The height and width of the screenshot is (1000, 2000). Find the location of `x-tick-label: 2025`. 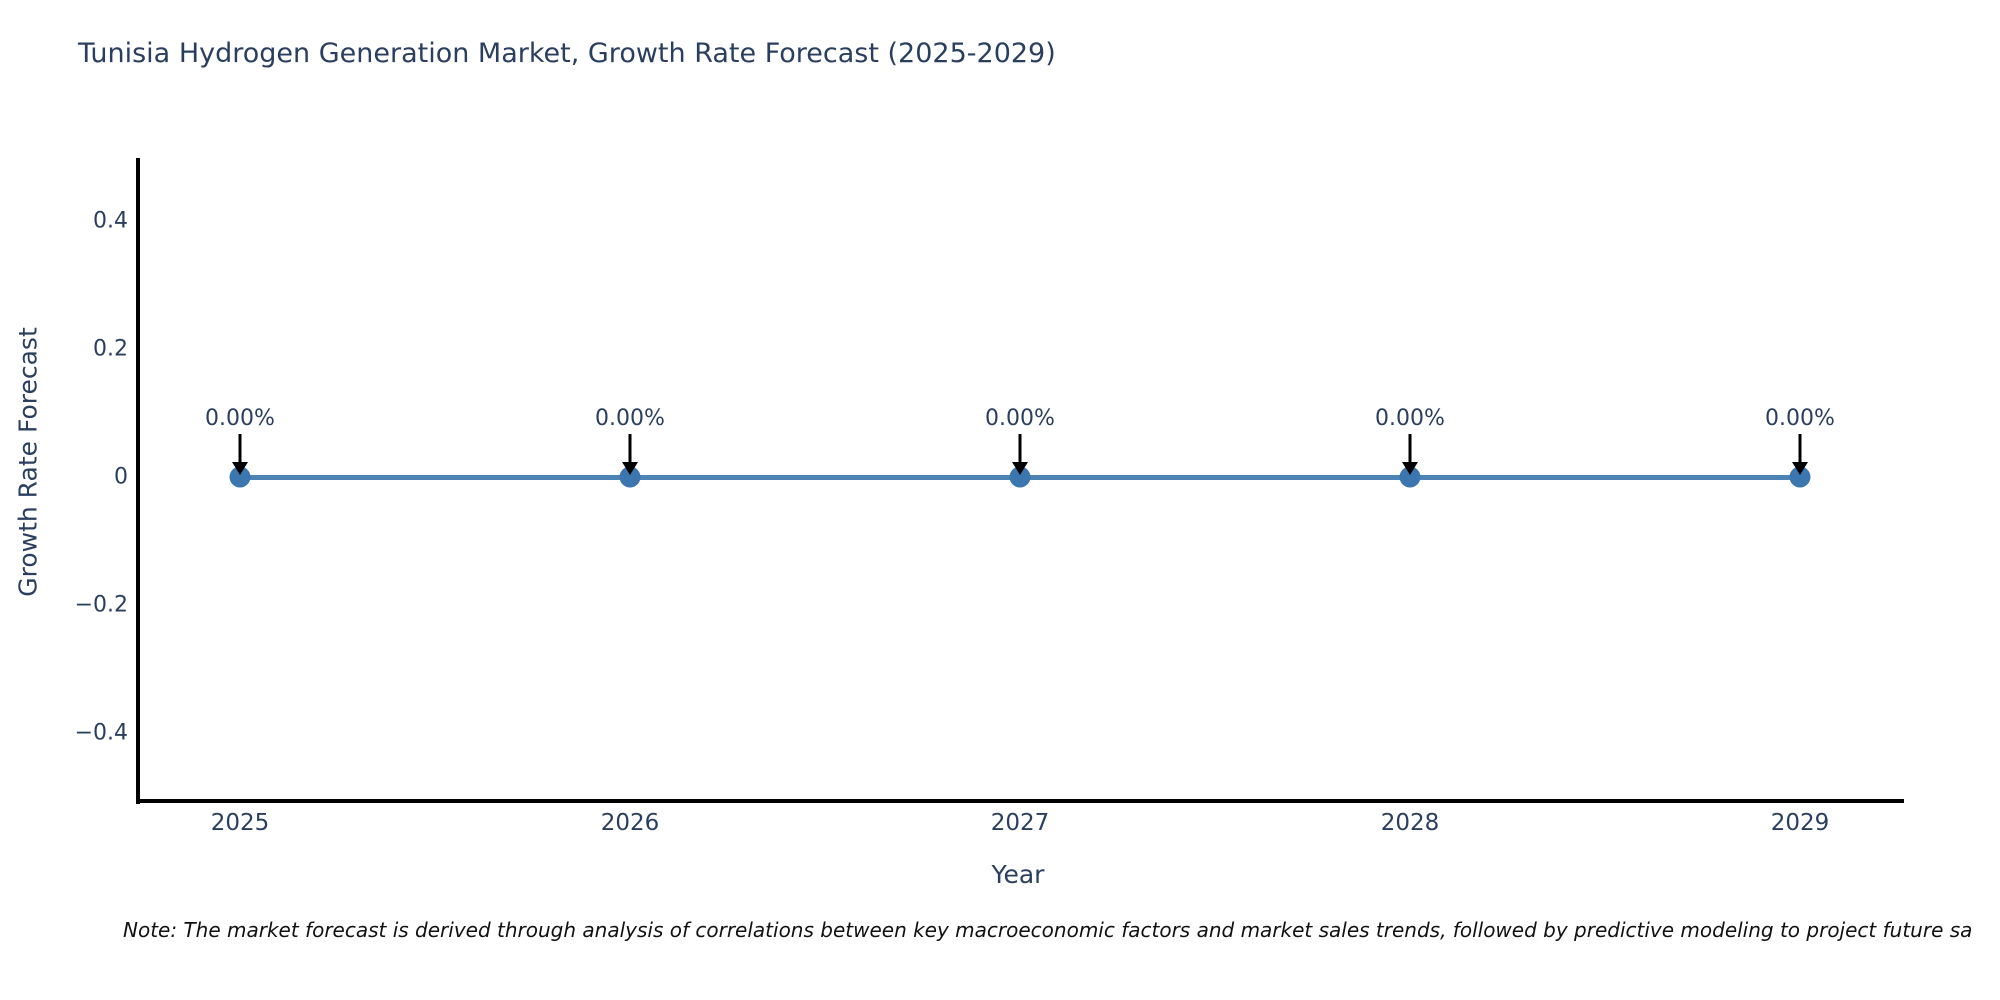

x-tick-label: 2025 is located at coordinates (240, 823).